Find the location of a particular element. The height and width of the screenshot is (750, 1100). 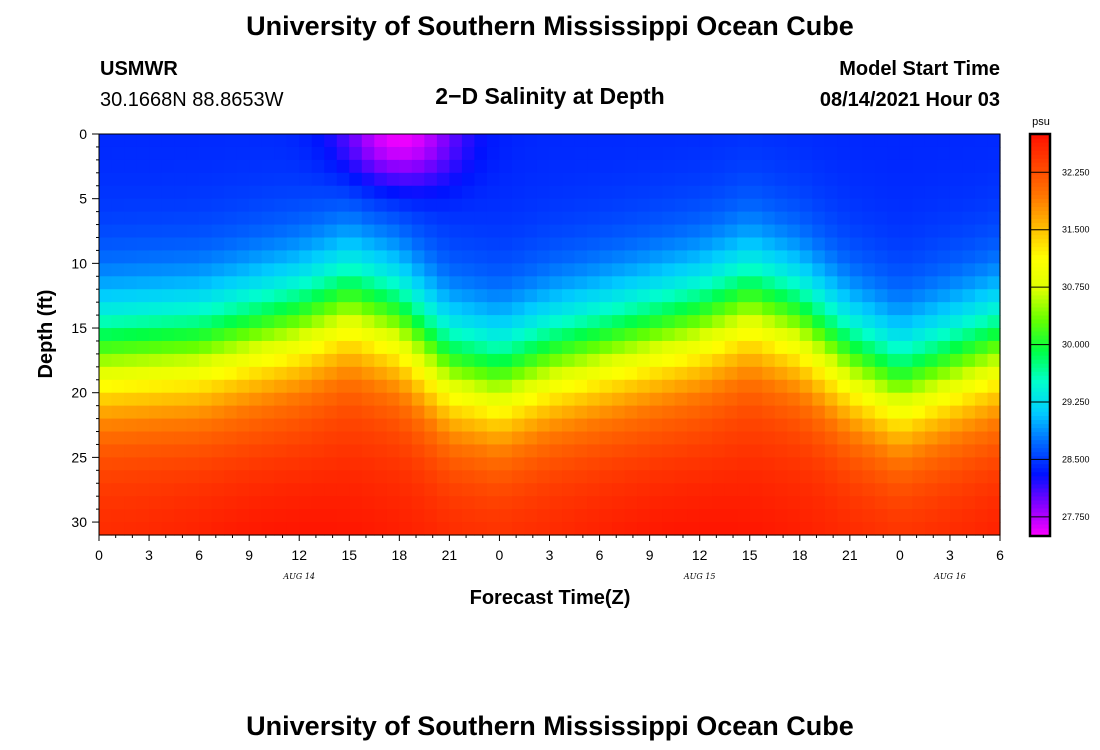

x-tick-label: 18 is located at coordinates (800, 555).